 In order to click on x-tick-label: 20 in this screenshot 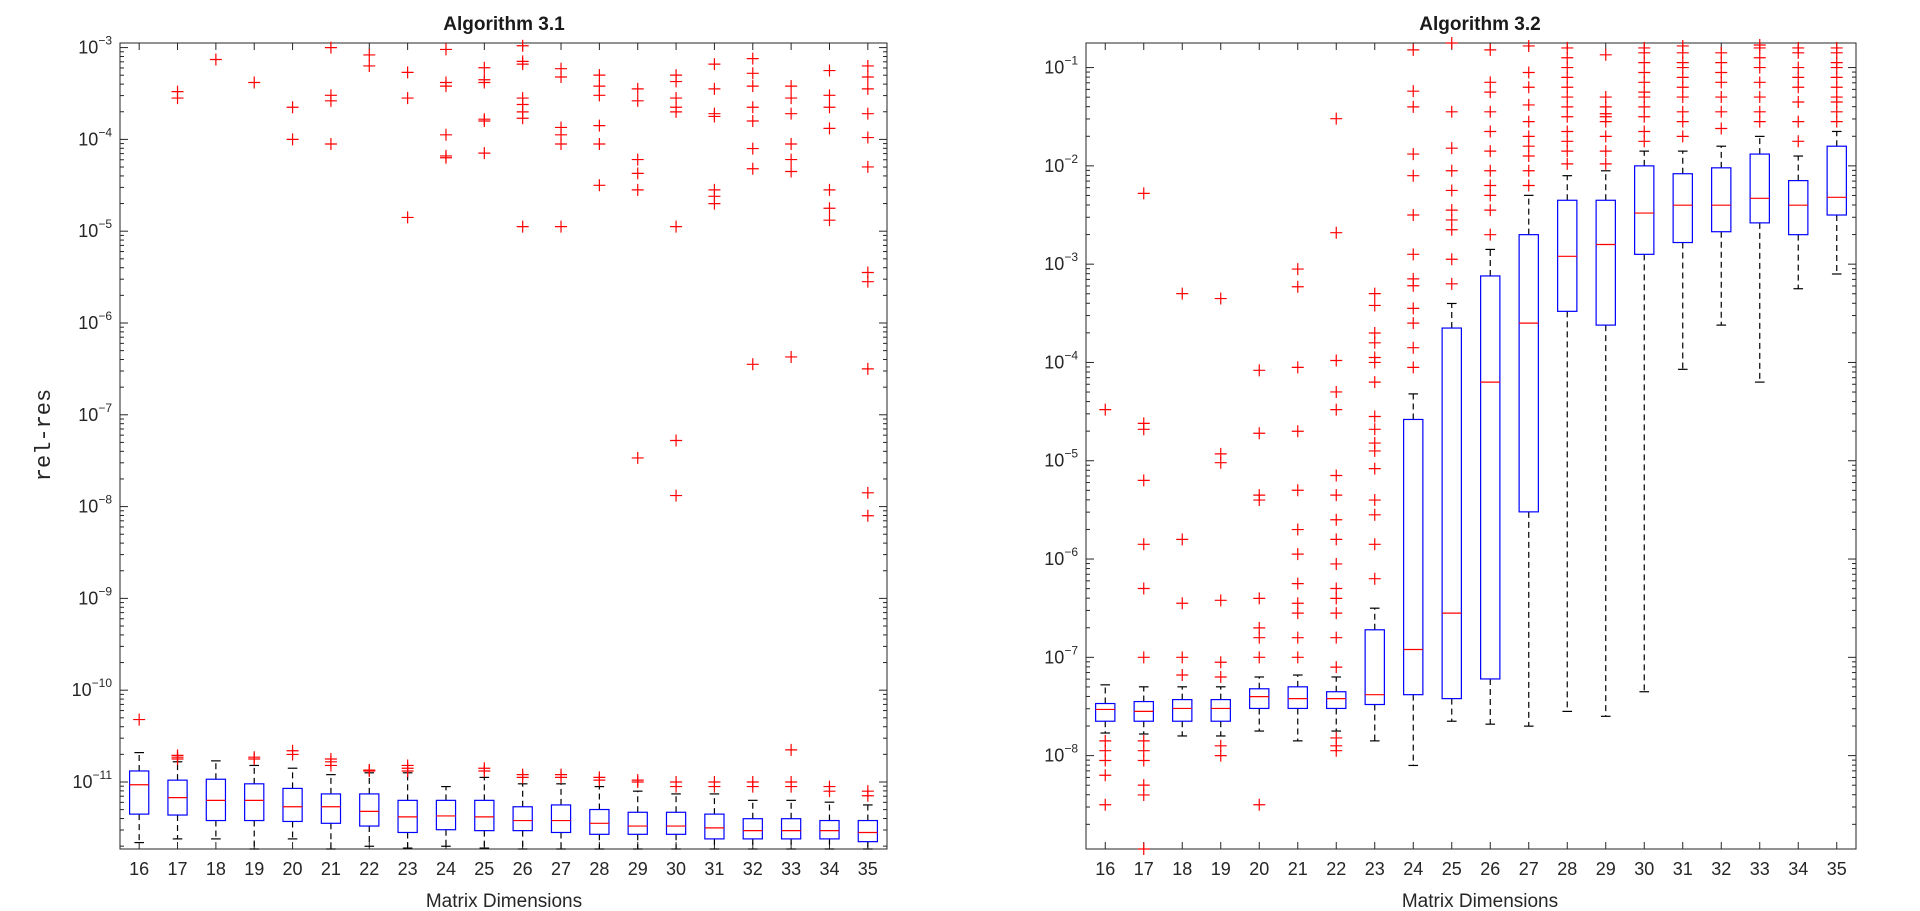, I will do `click(293, 869)`.